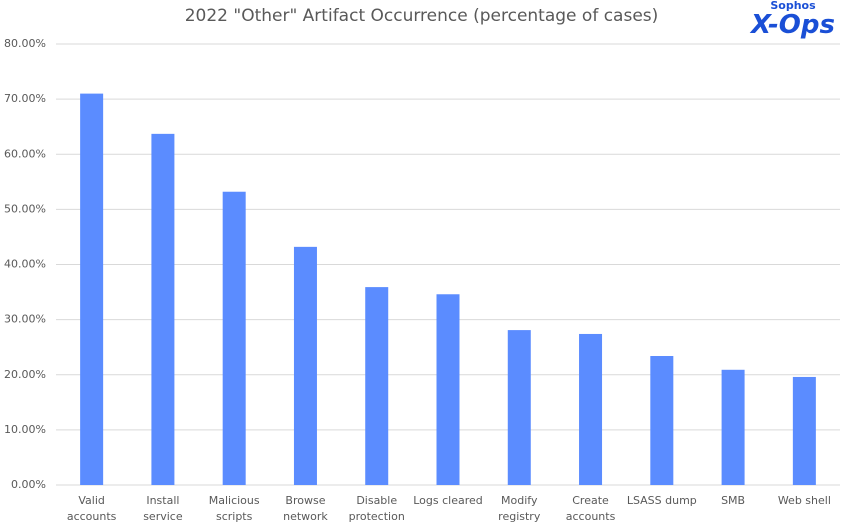  I want to click on x-tick-label: Web shell, so click(804, 500).